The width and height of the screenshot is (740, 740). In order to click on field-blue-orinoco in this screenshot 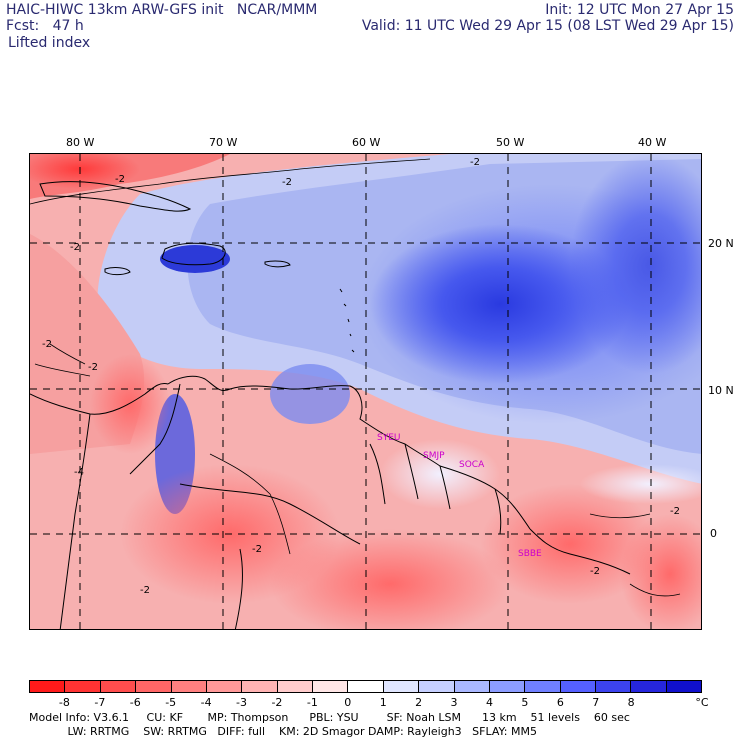, I will do `click(310, 394)`.